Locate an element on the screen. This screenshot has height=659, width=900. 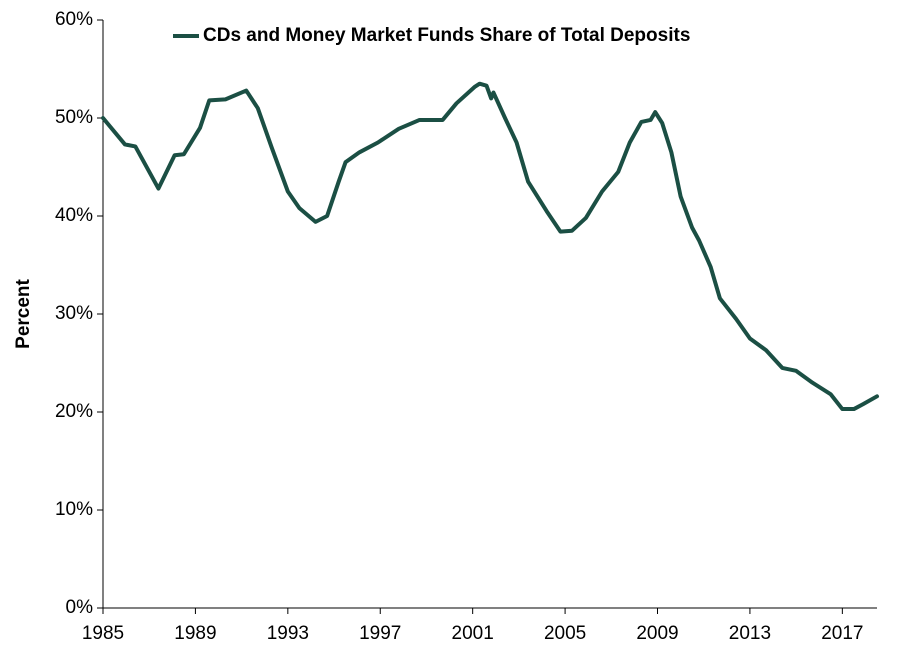
y-tick-label: 0% is located at coordinates (80, 607).